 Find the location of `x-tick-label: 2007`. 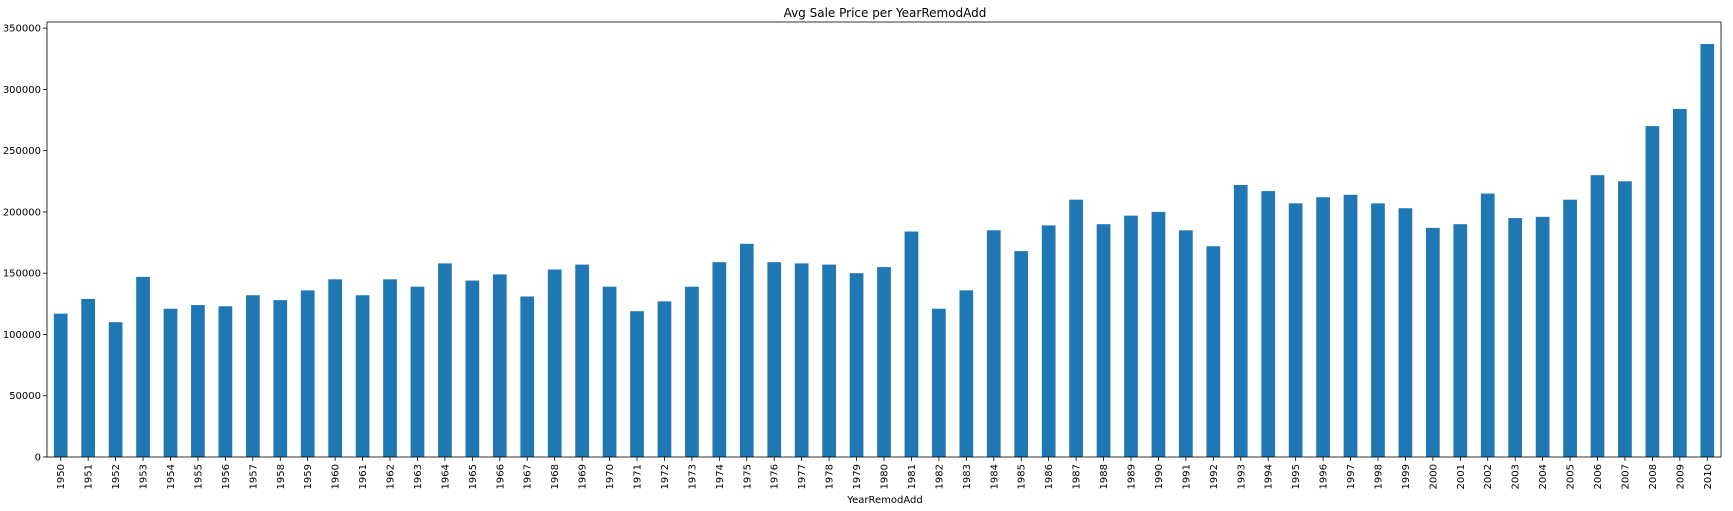

x-tick-label: 2007 is located at coordinates (1625, 476).